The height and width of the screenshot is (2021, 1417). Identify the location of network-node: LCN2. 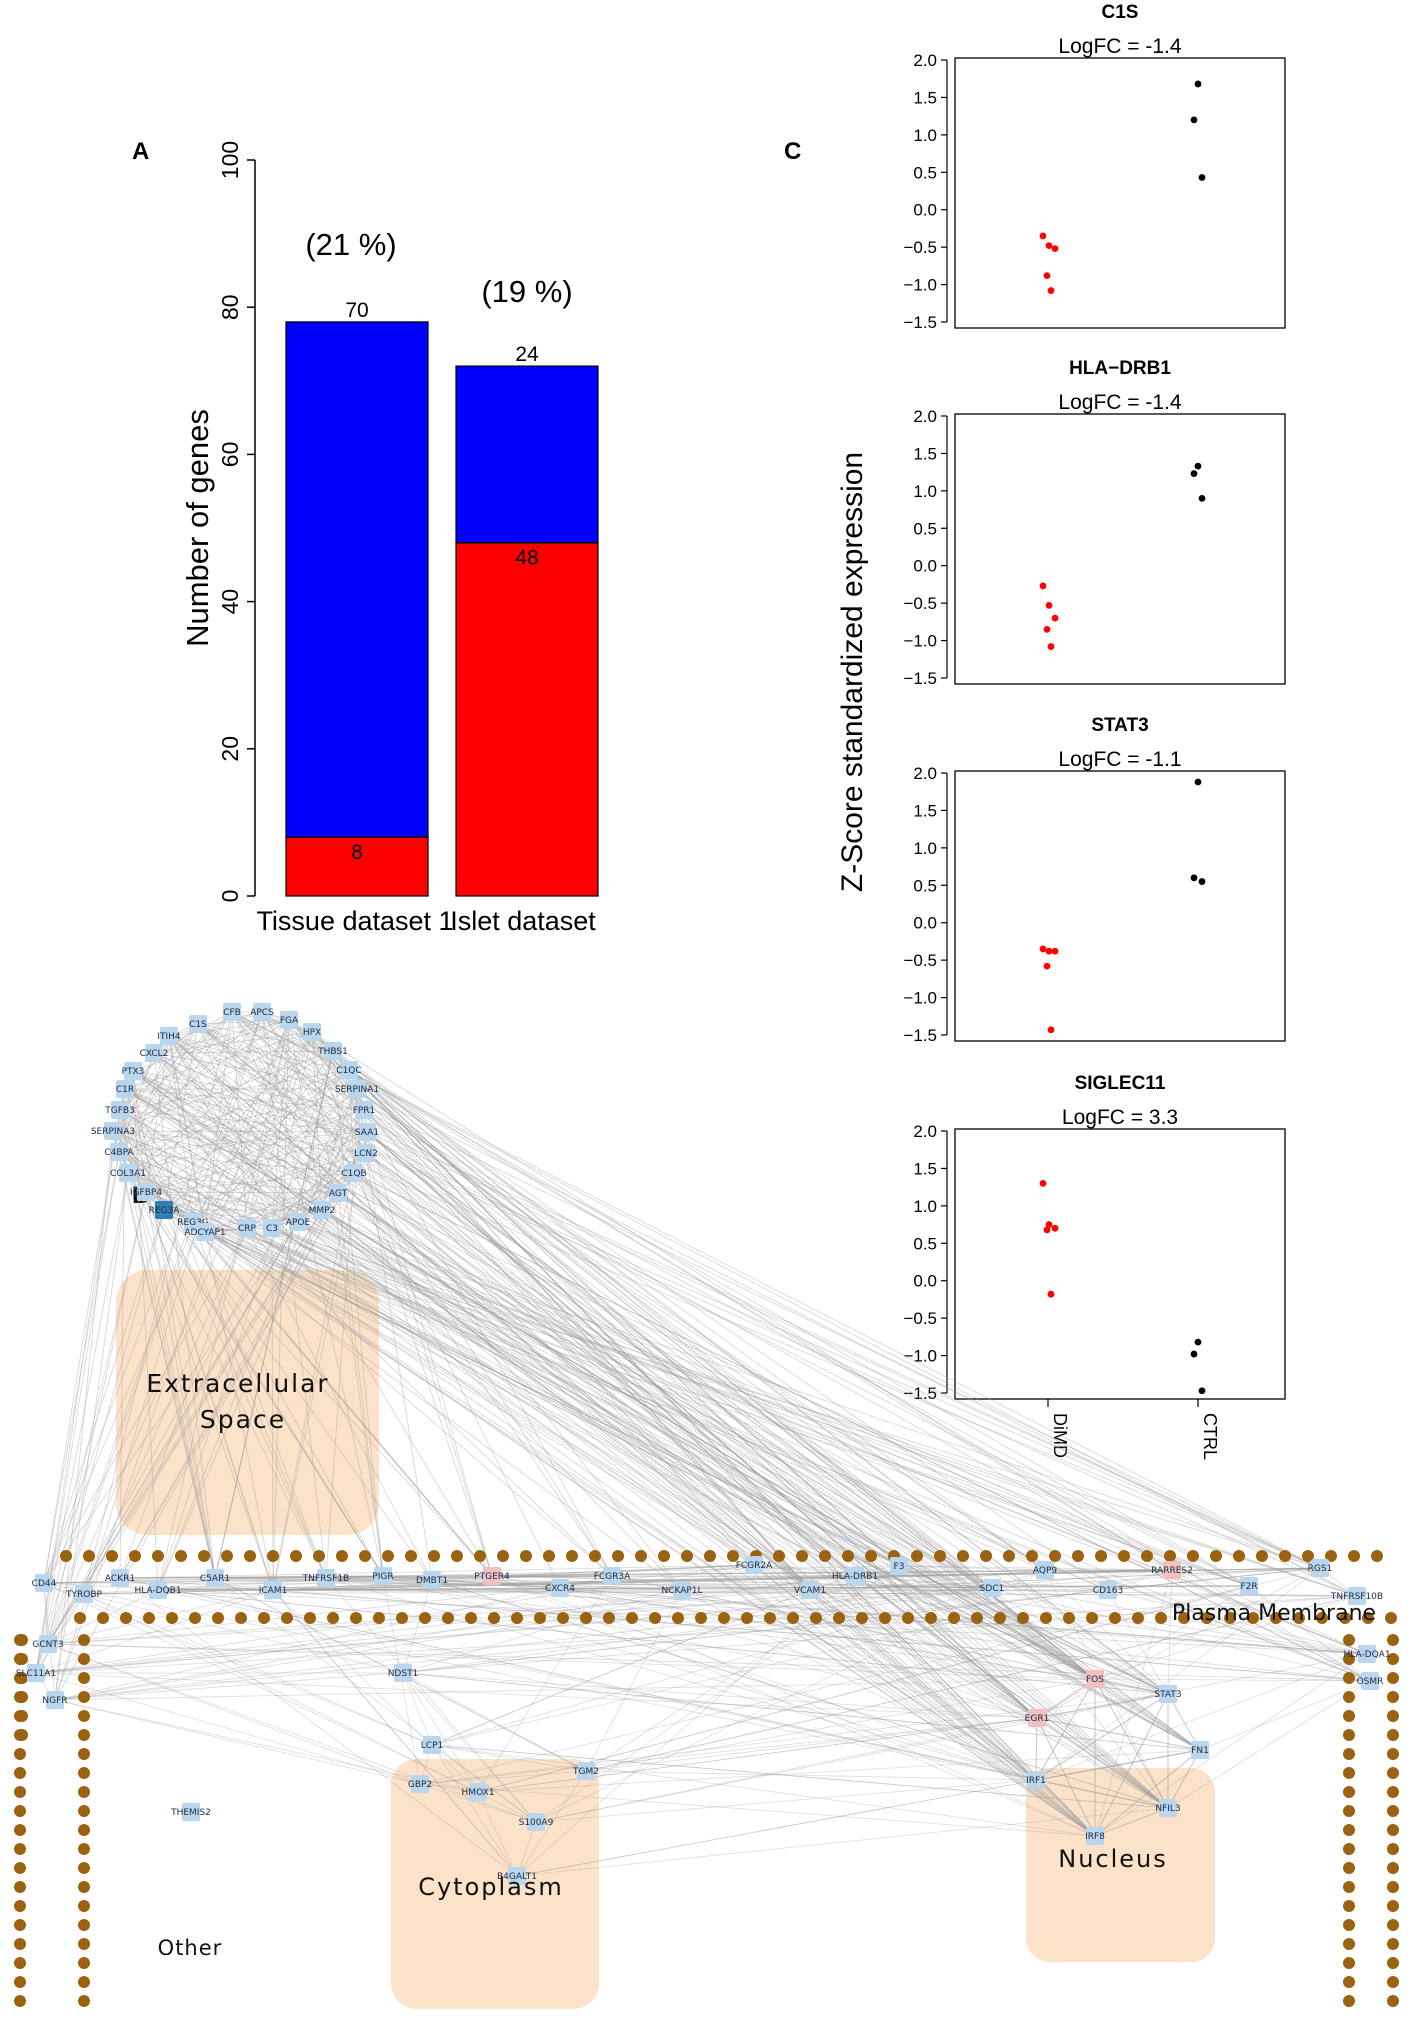
(366, 1153).